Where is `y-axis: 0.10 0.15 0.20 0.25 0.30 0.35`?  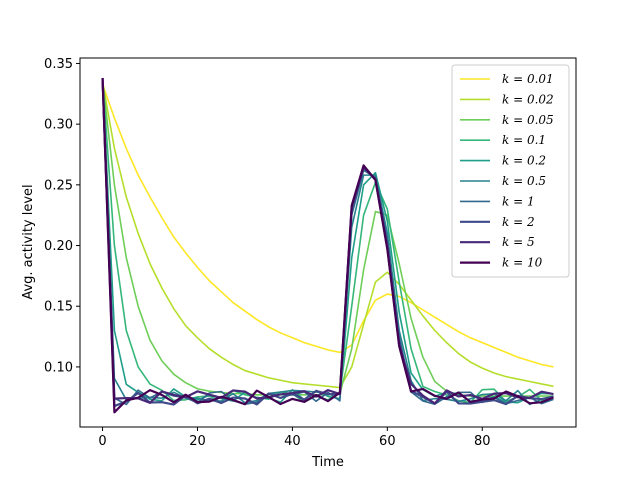
y-axis: 0.10 0.15 0.20 0.25 0.30 0.35 is located at coordinates (62, 216).